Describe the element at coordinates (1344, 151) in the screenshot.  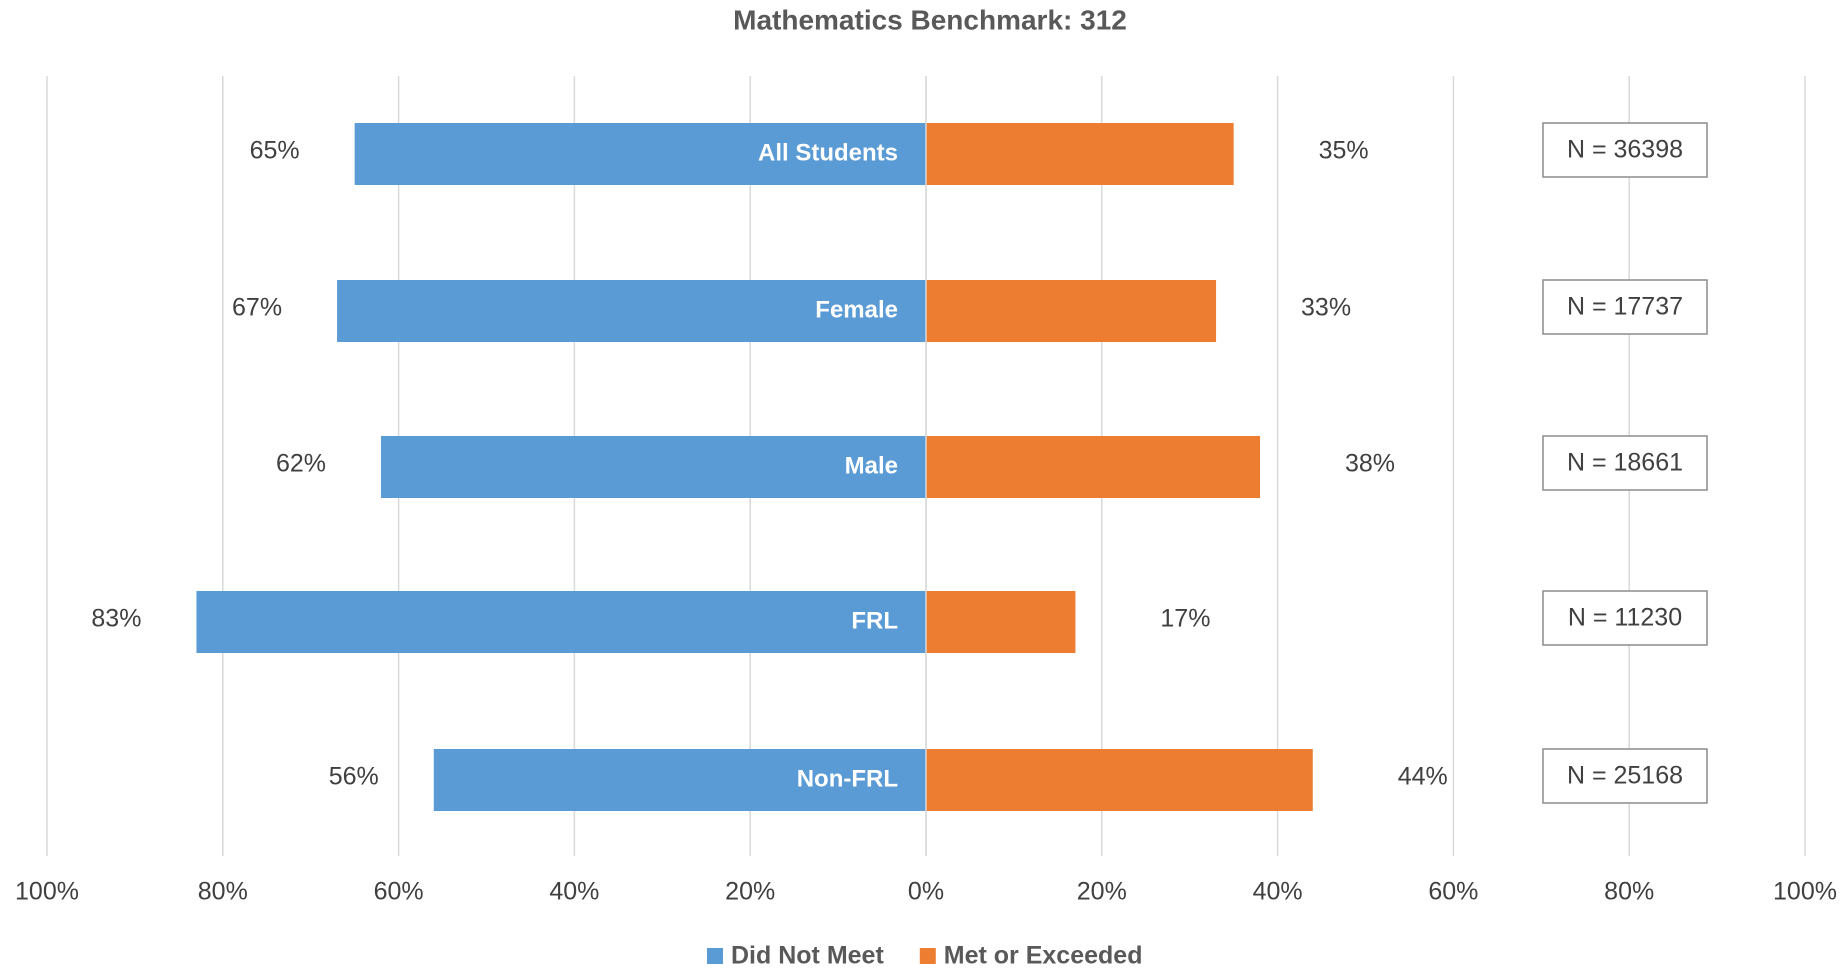
I see `value-label: 35%` at that location.